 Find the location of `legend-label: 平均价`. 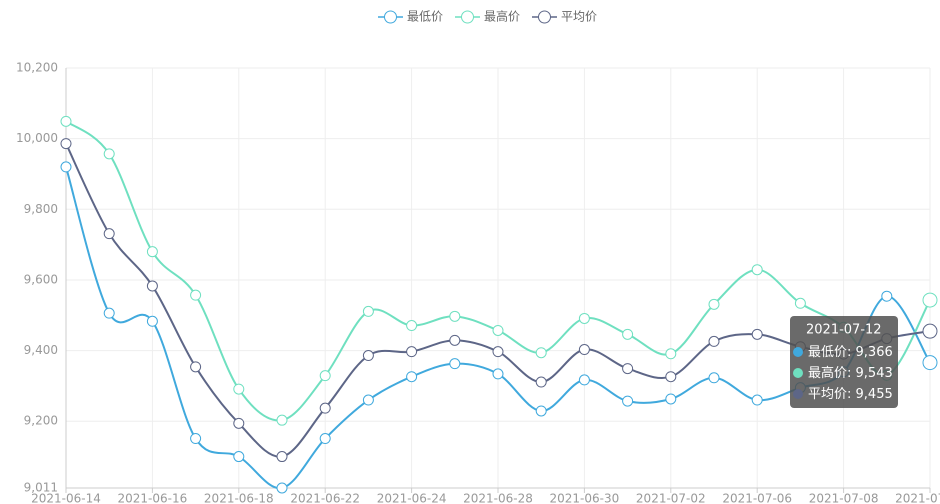

legend-label: 平均价 is located at coordinates (579, 17).